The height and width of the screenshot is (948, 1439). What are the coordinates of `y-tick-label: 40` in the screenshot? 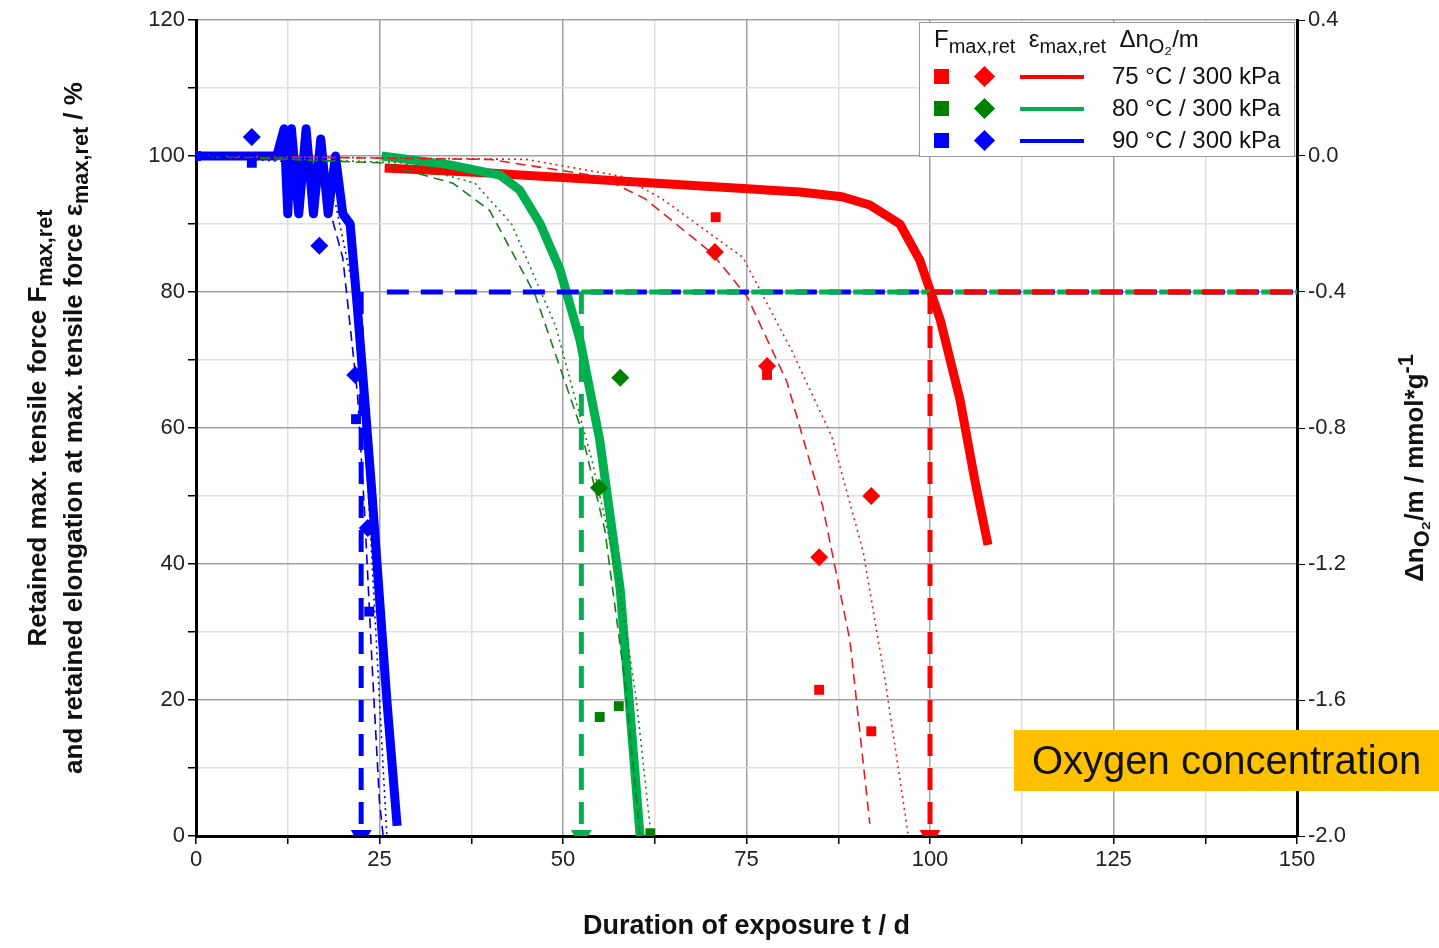 It's located at (172, 563).